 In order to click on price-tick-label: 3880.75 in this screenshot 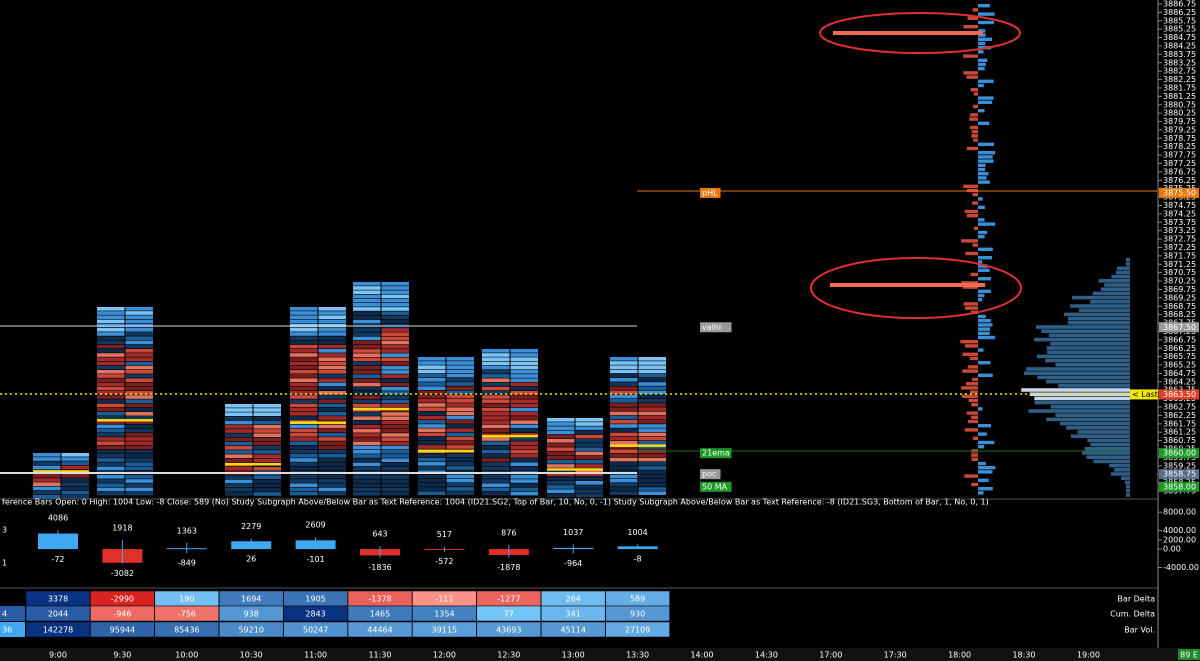, I will do `click(1179, 104)`.